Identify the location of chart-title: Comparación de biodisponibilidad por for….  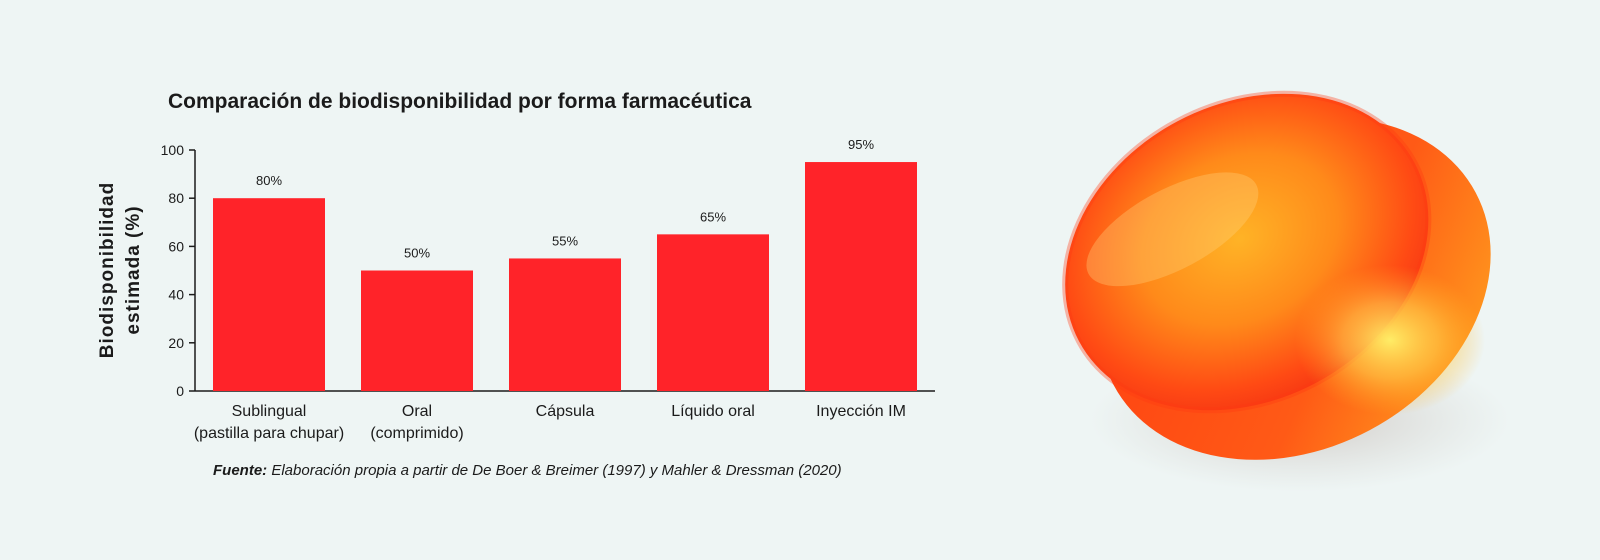
(460, 101).